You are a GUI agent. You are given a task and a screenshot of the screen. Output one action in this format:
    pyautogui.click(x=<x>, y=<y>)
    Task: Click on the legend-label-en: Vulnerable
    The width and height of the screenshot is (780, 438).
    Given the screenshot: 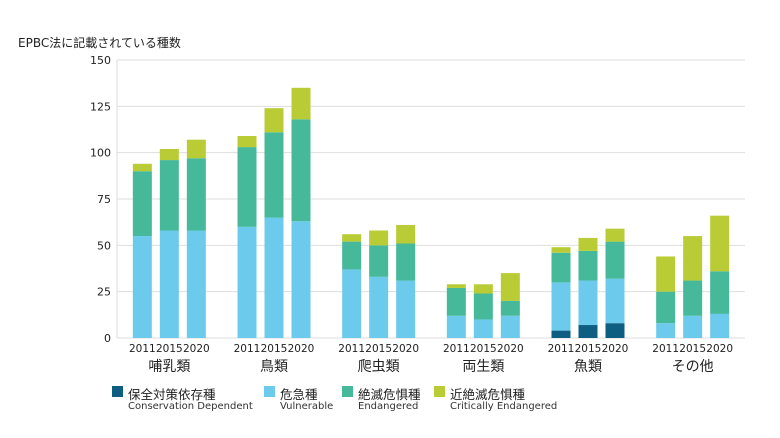 What is the action you would take?
    pyautogui.click(x=307, y=406)
    